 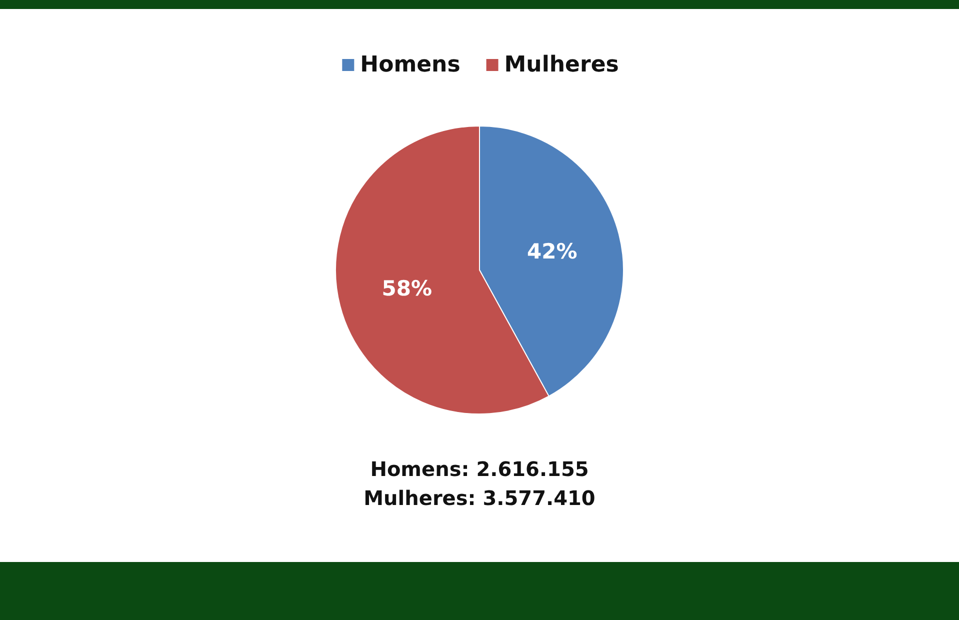 I want to click on data-label: 58%, so click(x=407, y=288).